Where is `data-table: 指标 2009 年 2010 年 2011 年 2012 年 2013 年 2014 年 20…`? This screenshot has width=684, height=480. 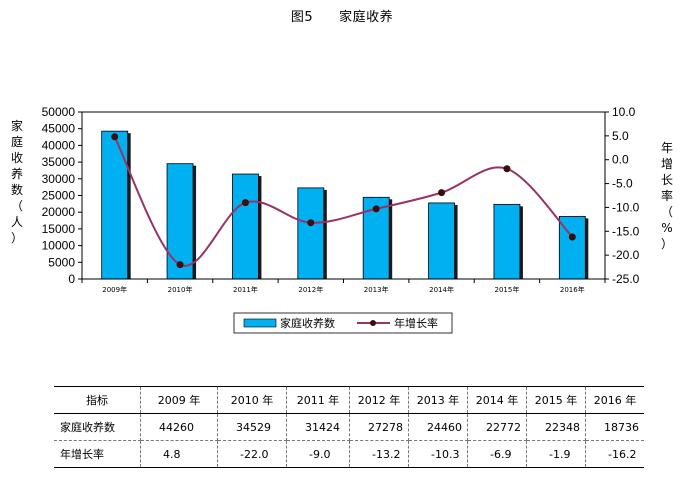 data-table: 指标 2009 年 2010 年 2011 年 2012 年 2013 年 2014 年 20… is located at coordinates (349, 427).